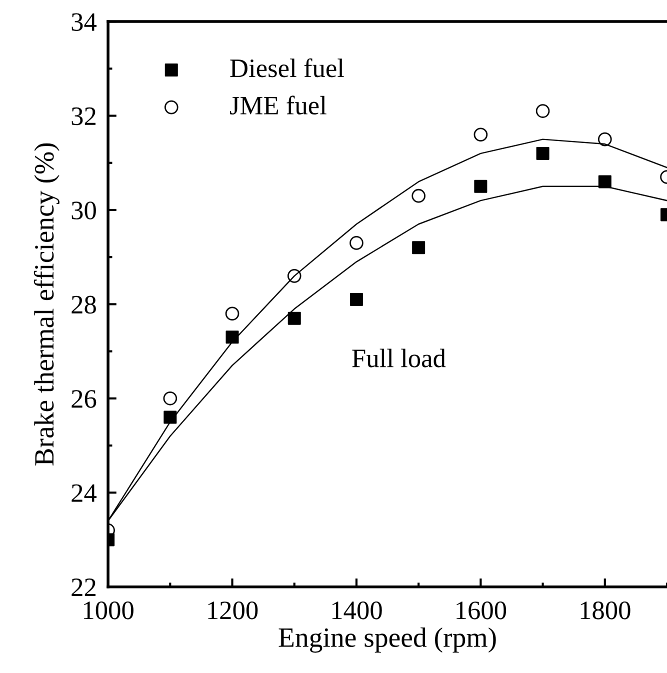 The image size is (667, 673). Describe the element at coordinates (387, 640) in the screenshot. I see `x-axis-title: Engine speed (rpm)` at that location.